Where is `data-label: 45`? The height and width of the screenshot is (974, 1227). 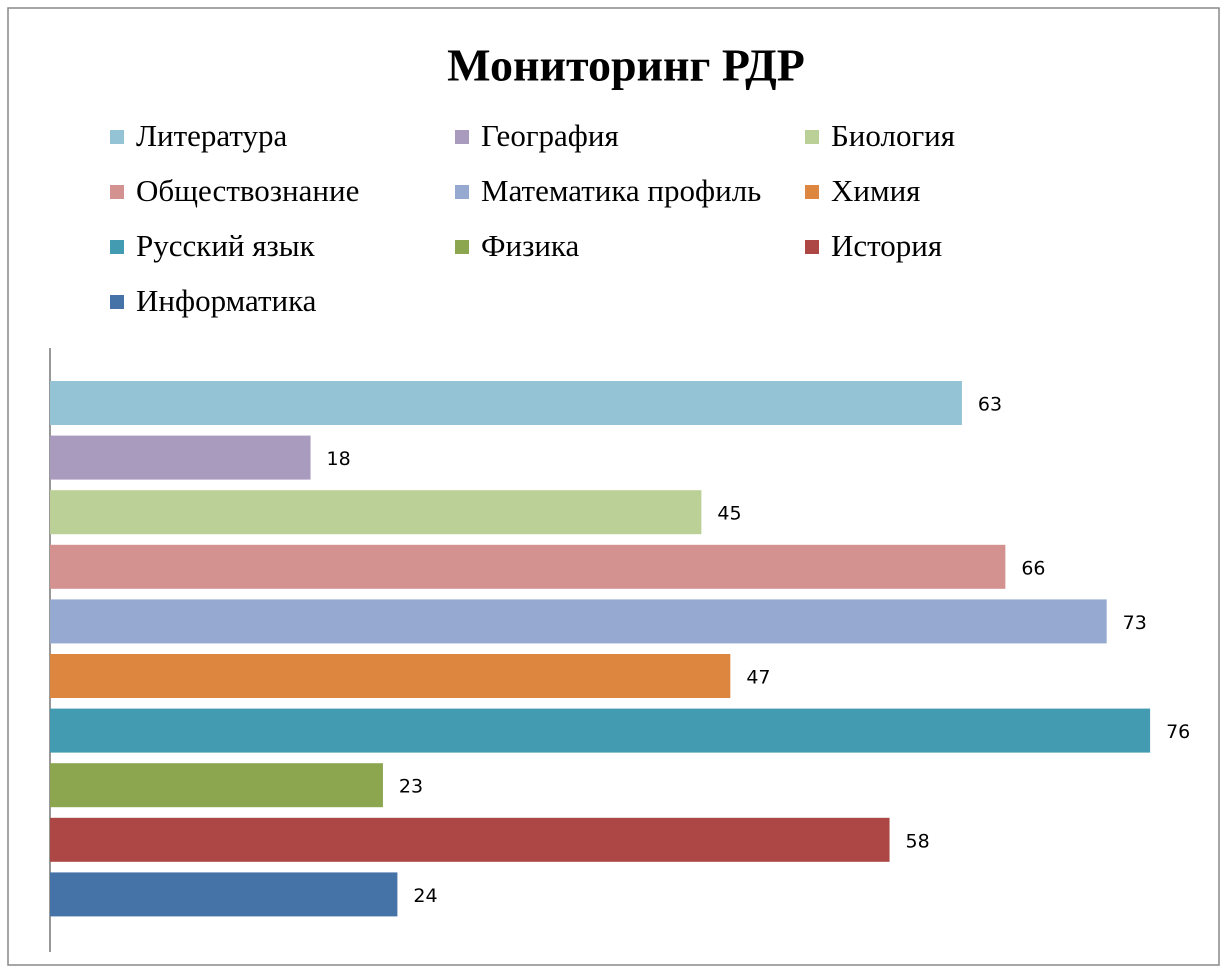 data-label: 45 is located at coordinates (729, 514).